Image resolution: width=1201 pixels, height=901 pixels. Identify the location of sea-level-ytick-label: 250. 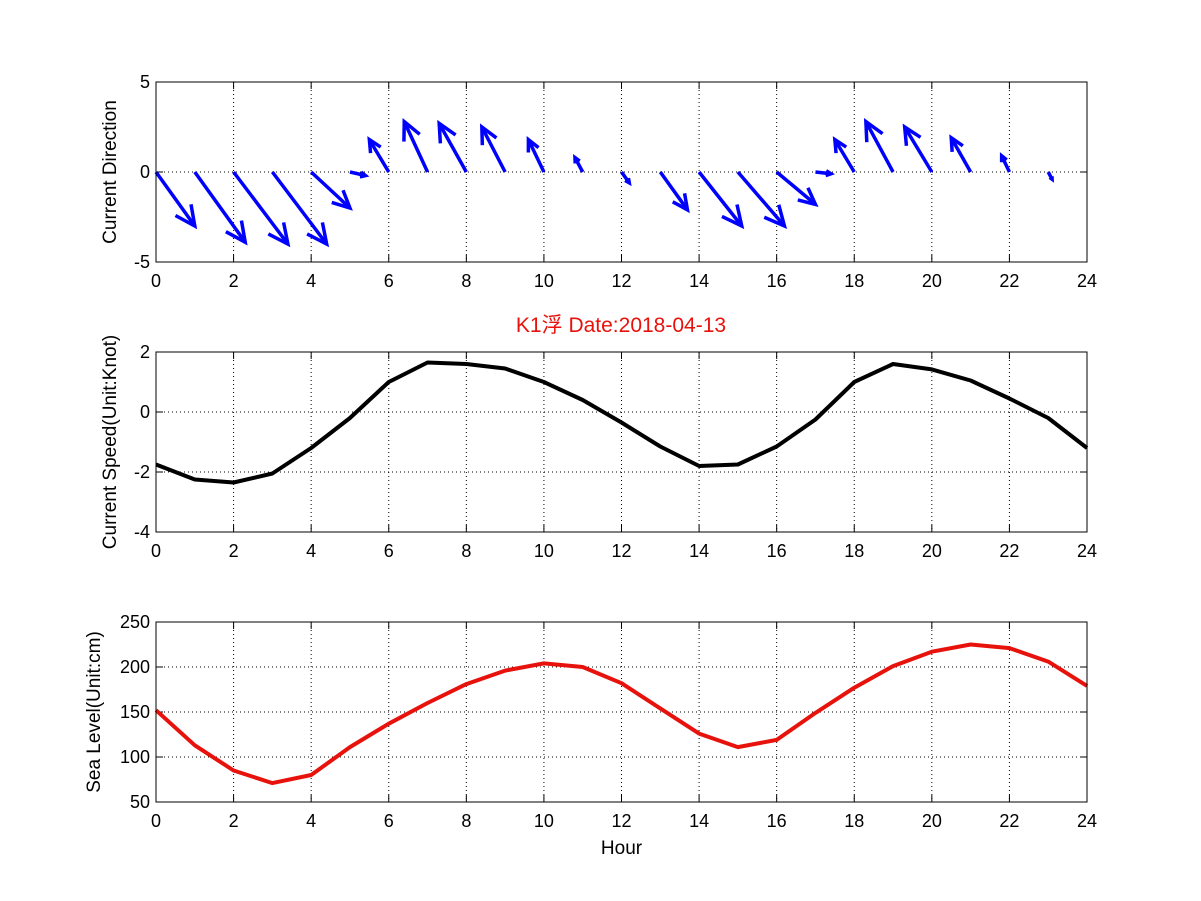
(135, 622).